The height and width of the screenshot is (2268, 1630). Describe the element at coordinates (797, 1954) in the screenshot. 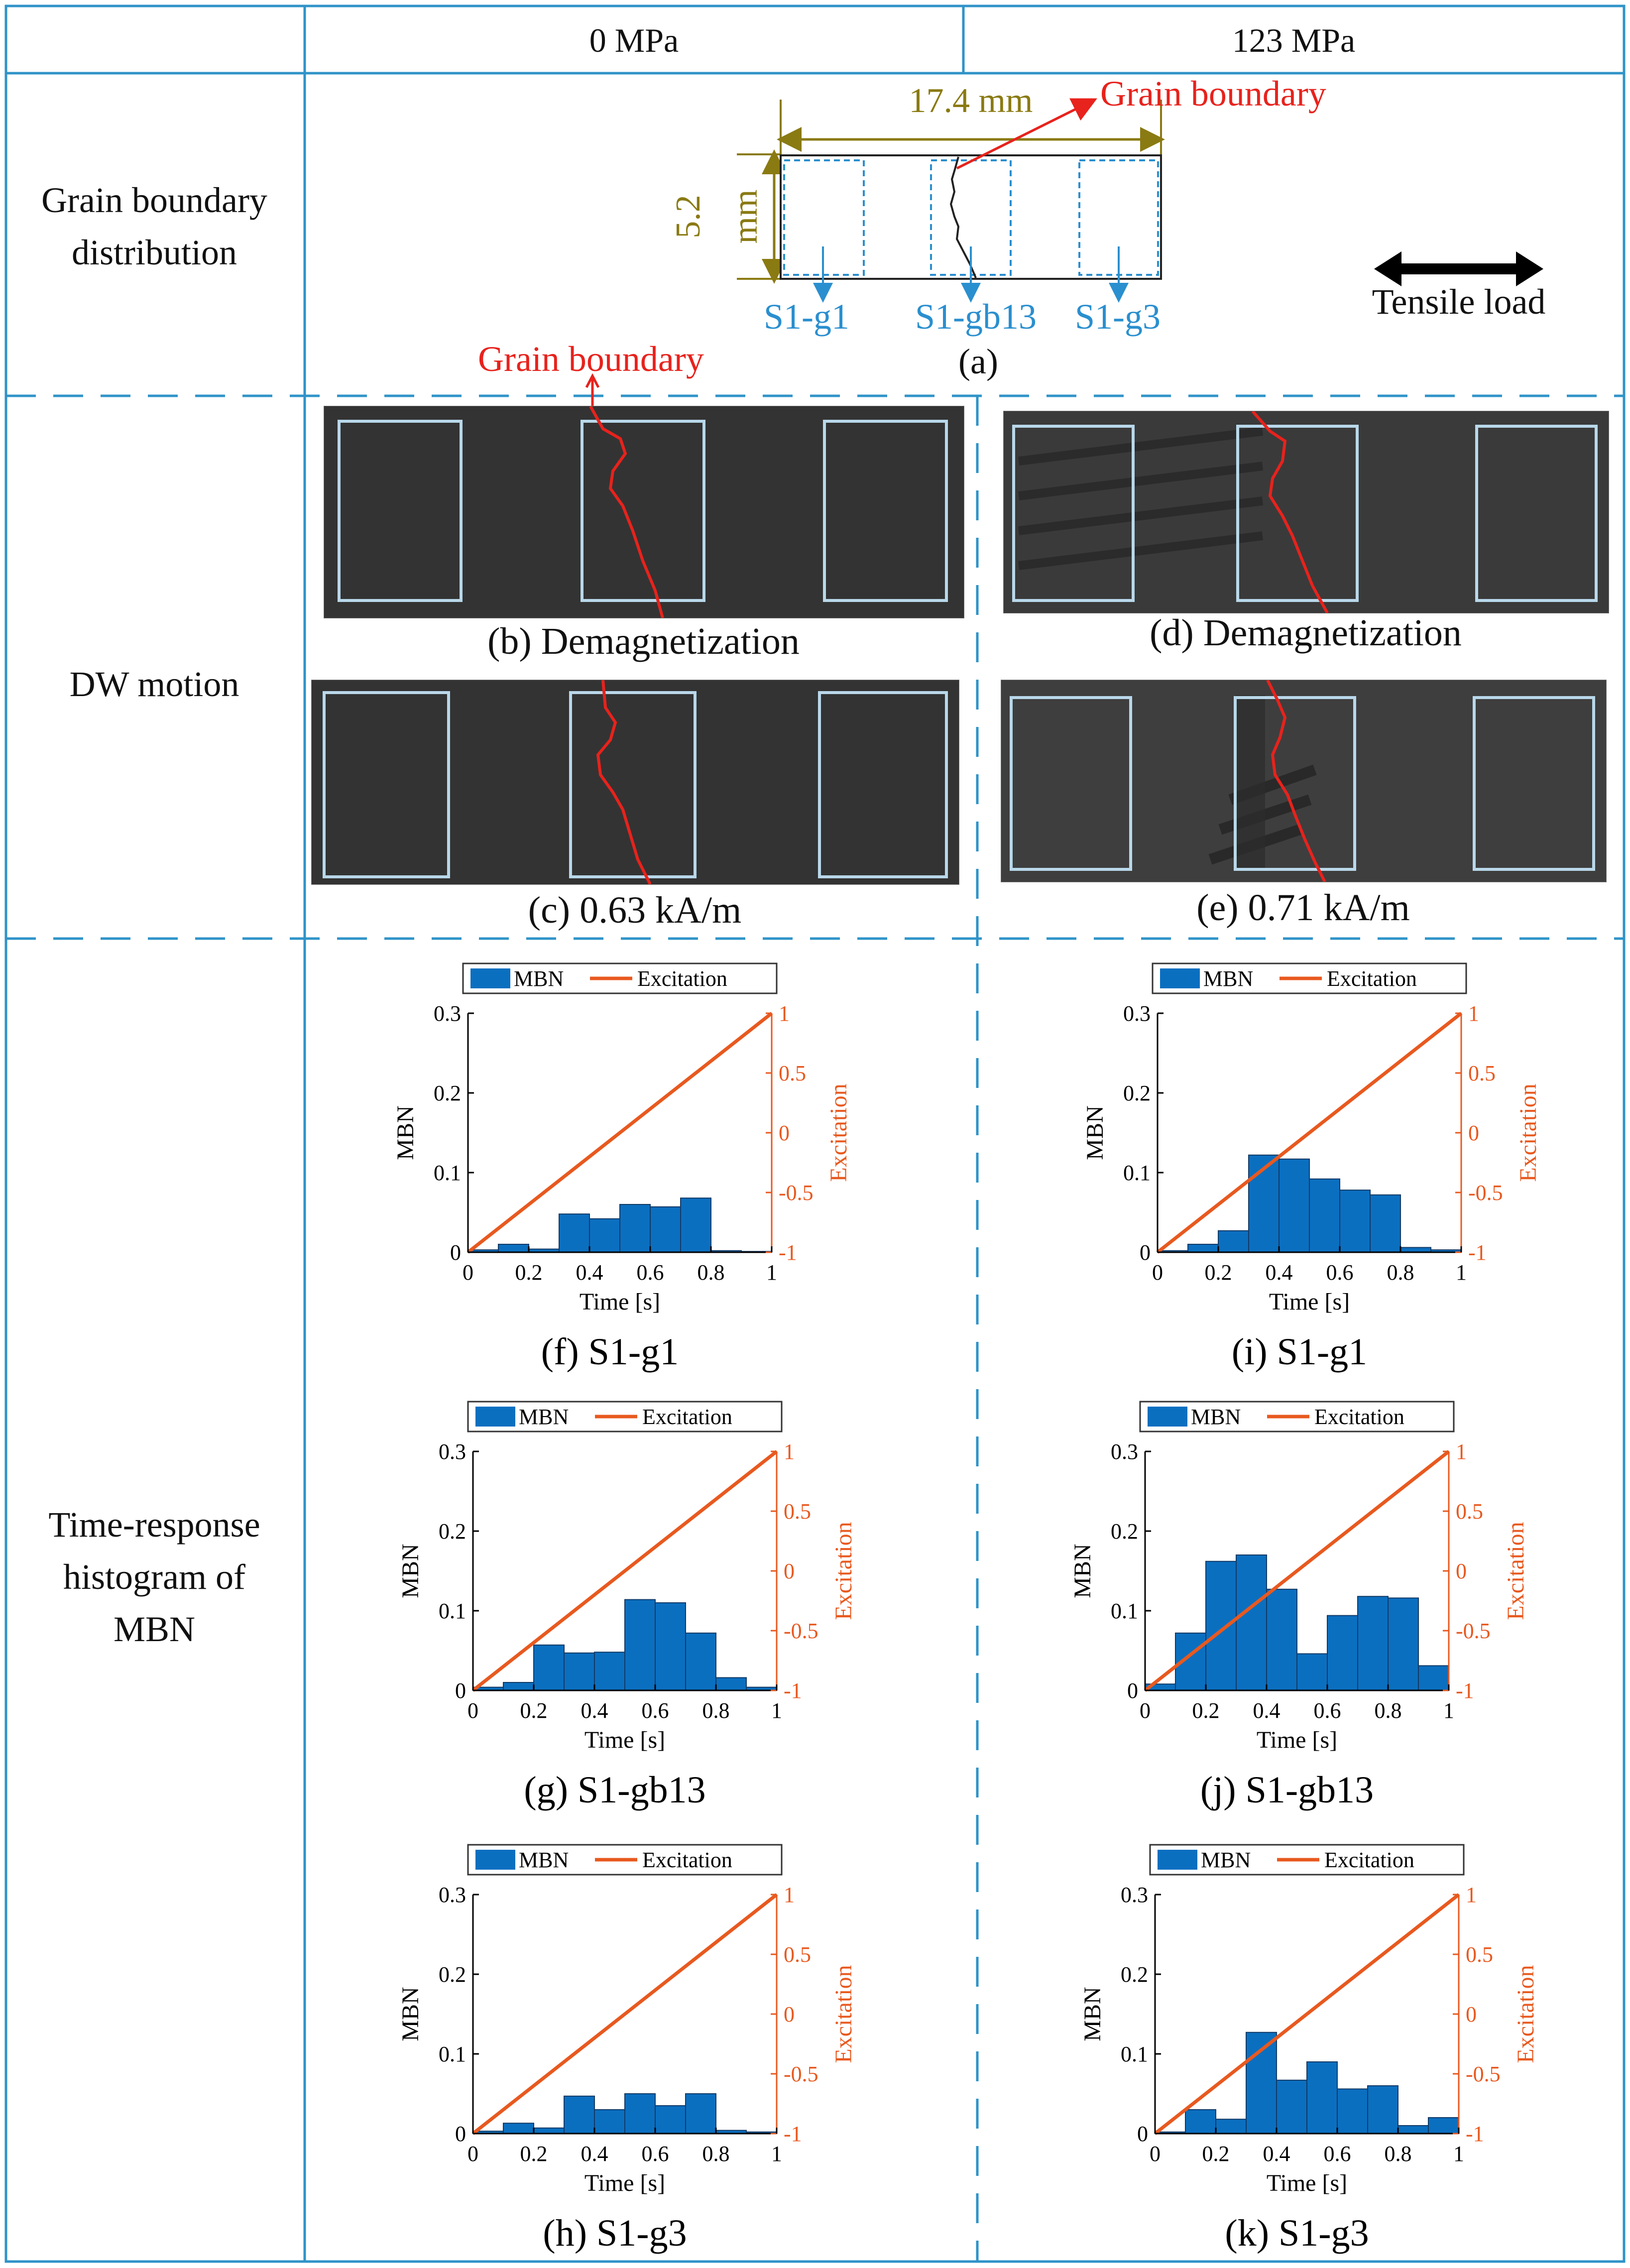

I see `y2-tick-3: 0.5` at that location.